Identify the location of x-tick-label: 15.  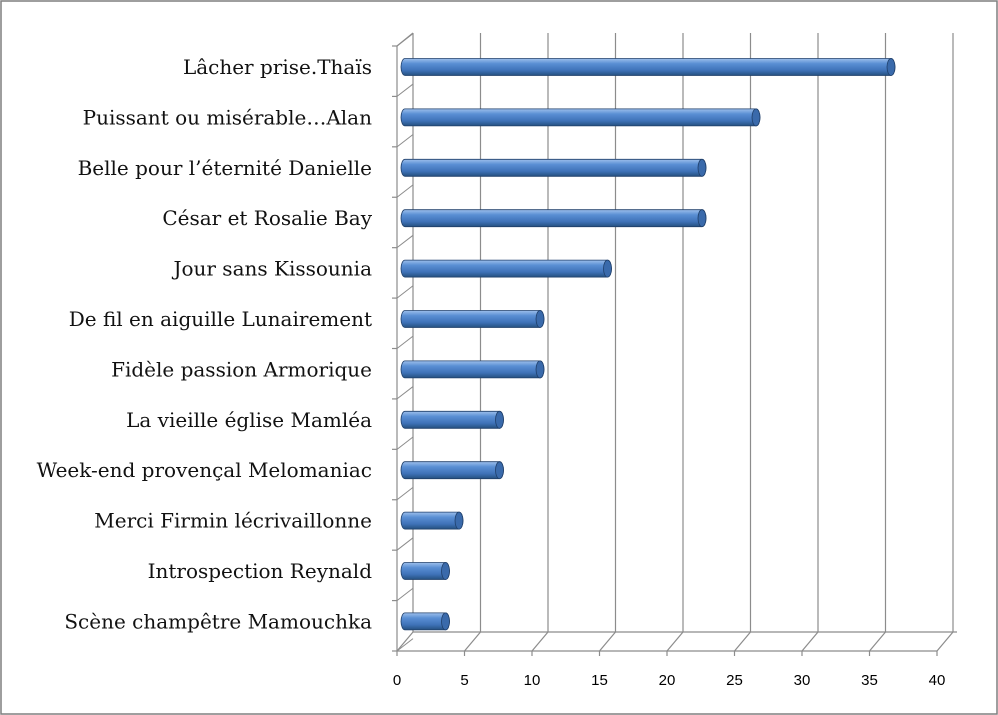
(599, 680).